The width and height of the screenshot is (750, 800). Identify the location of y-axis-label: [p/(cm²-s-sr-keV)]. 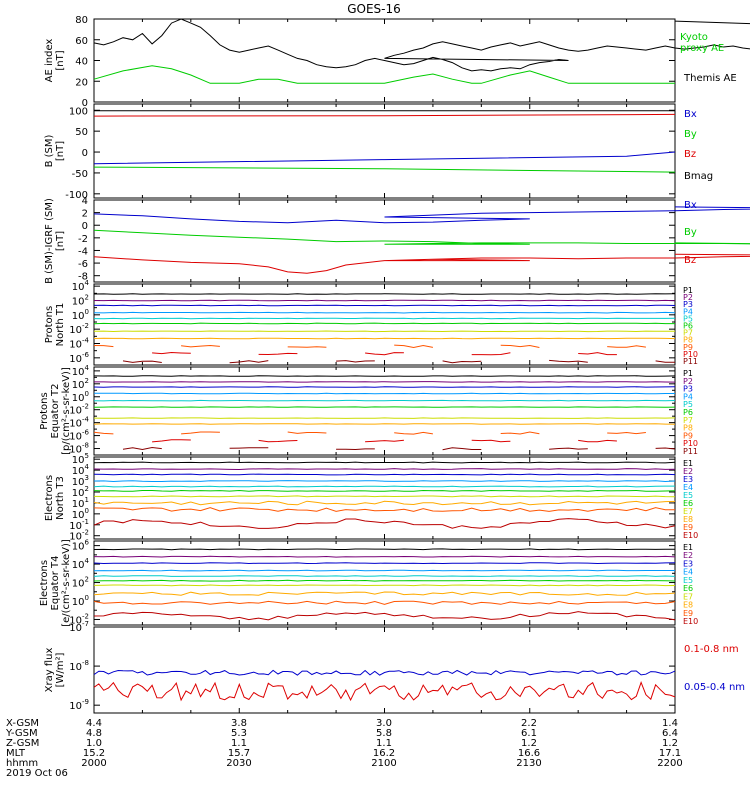
(66, 411).